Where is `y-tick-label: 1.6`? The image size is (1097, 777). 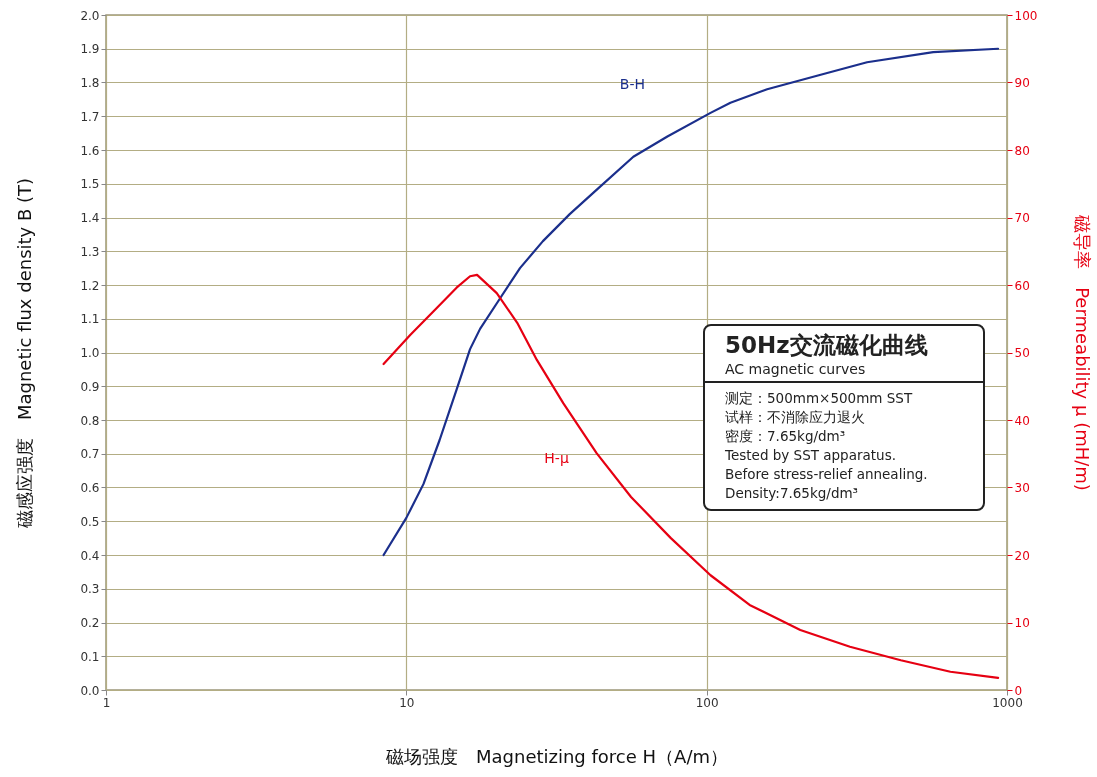 y-tick-label: 1.6 is located at coordinates (90, 150).